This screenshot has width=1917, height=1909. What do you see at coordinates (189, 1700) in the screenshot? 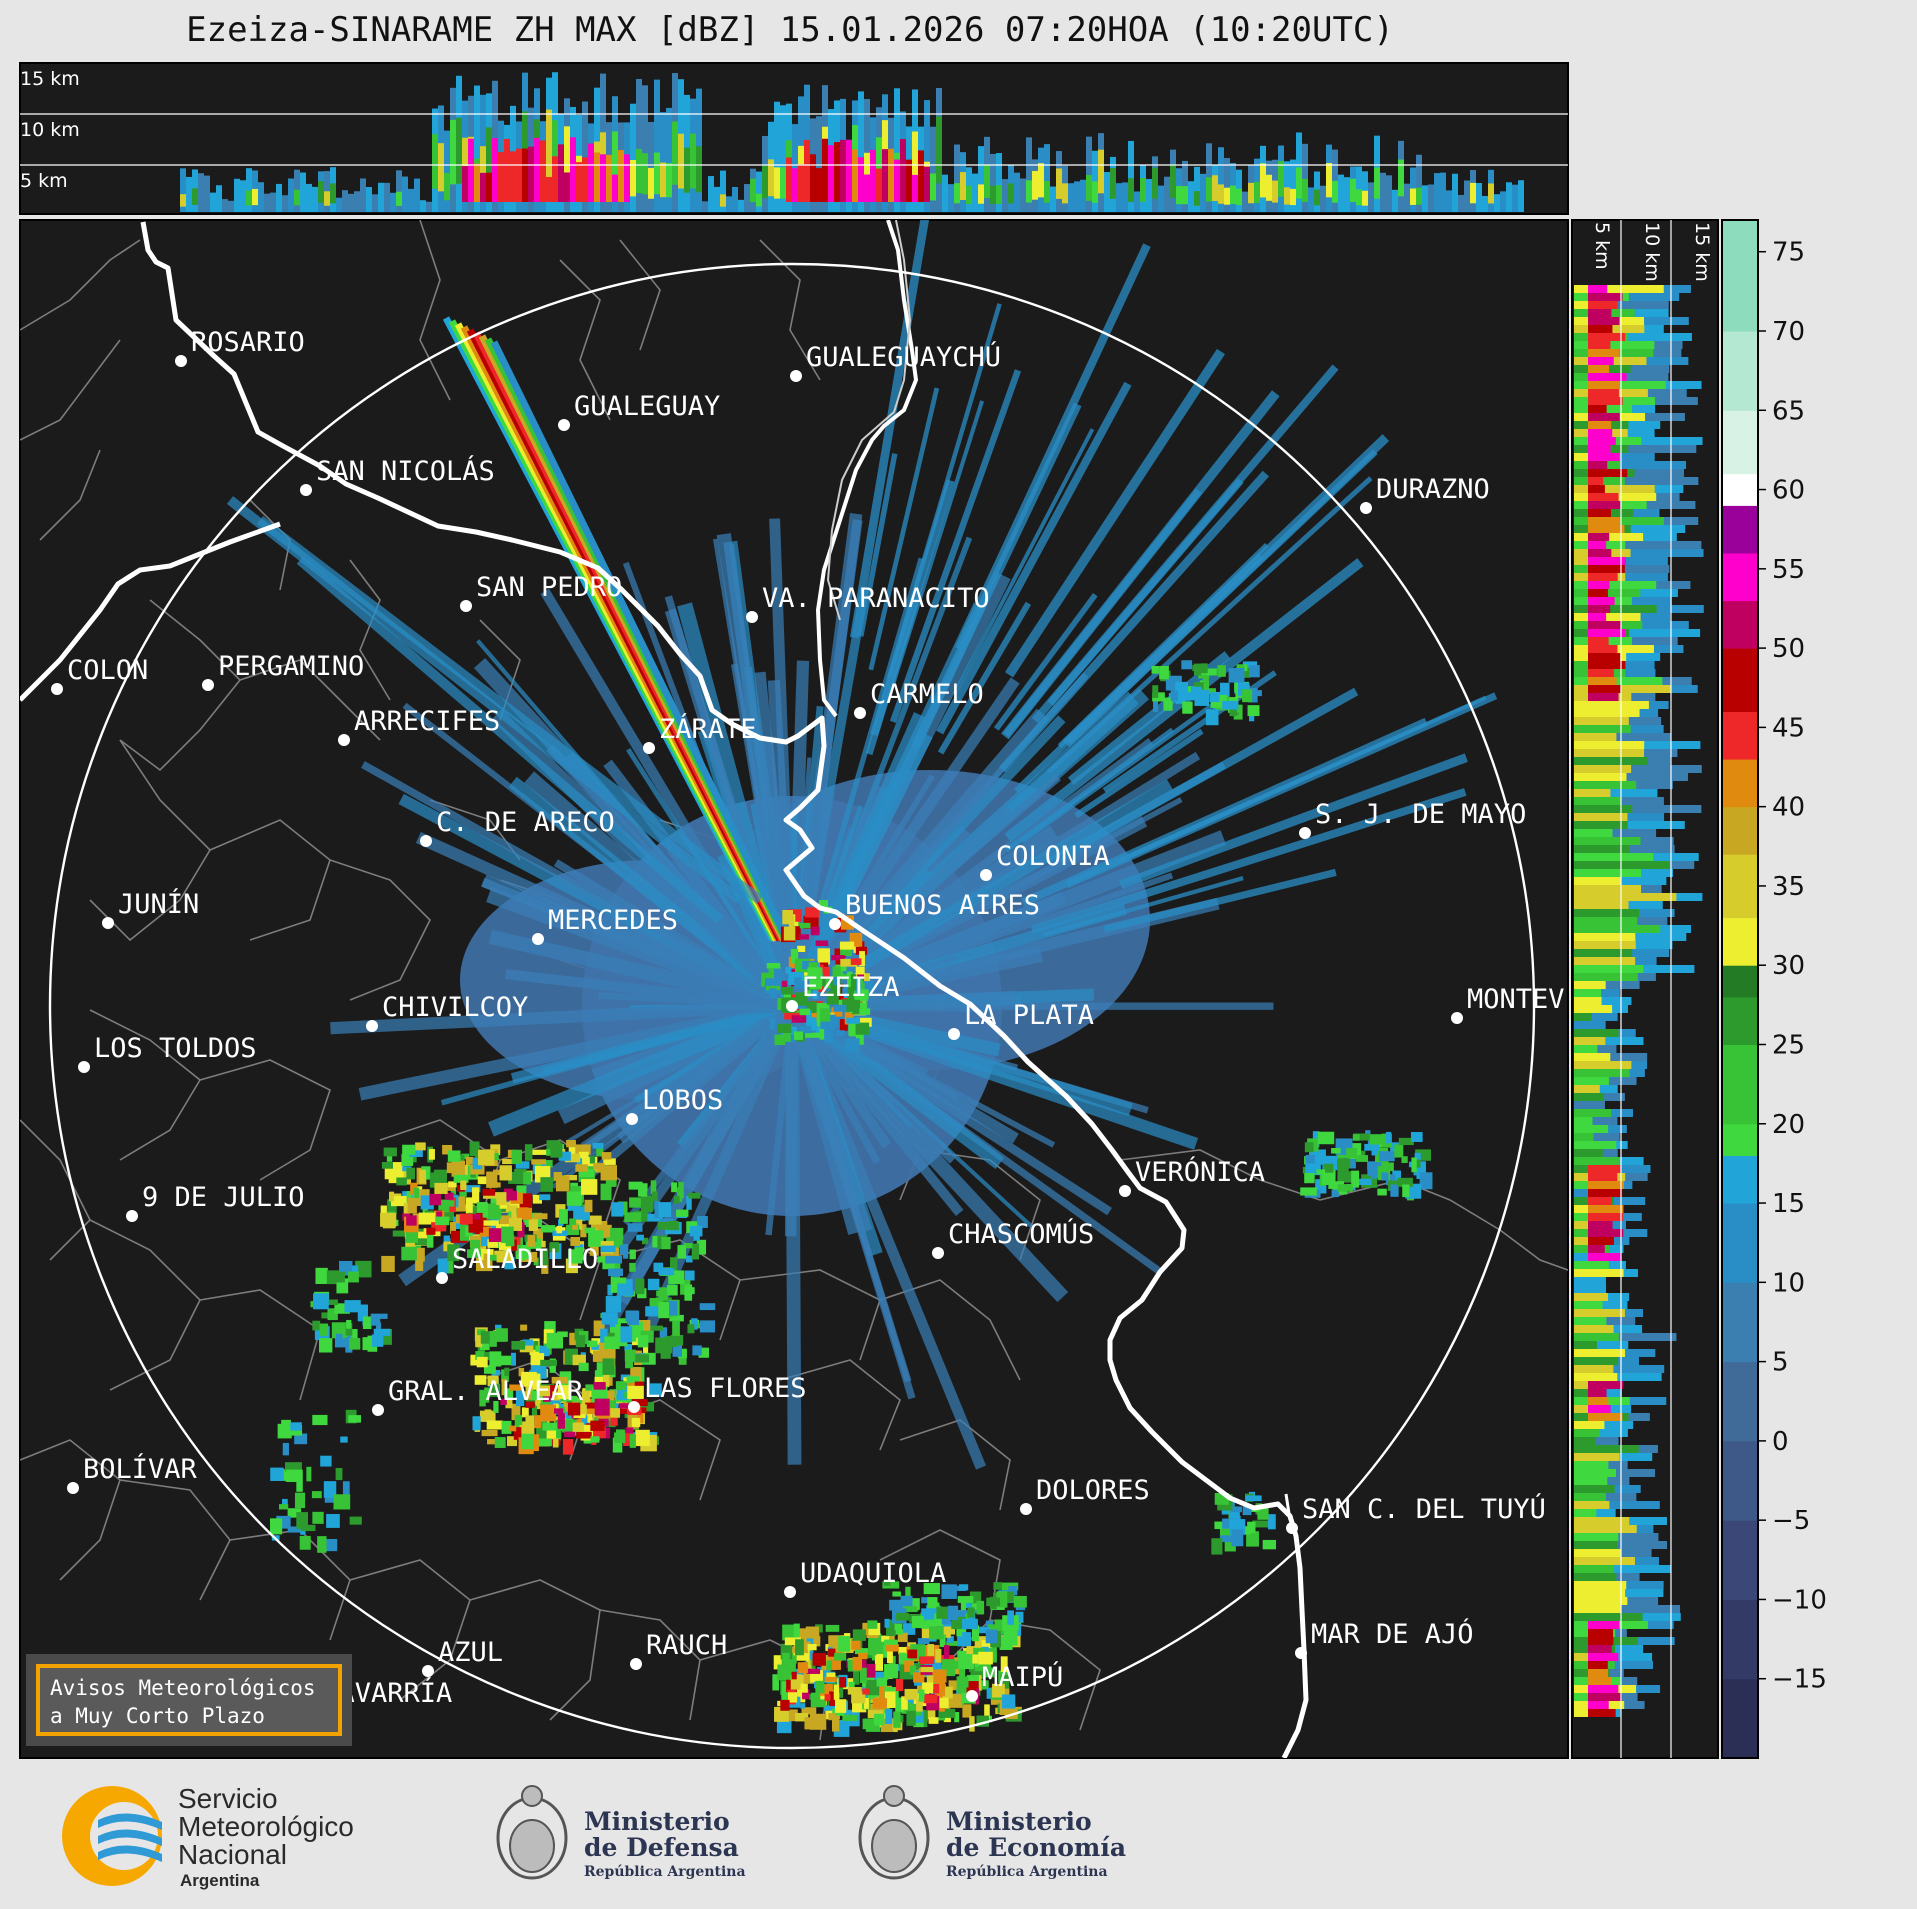
I see `warning-button: Avisos Meteorológicos a Muy Corto Plazo` at bounding box center [189, 1700].